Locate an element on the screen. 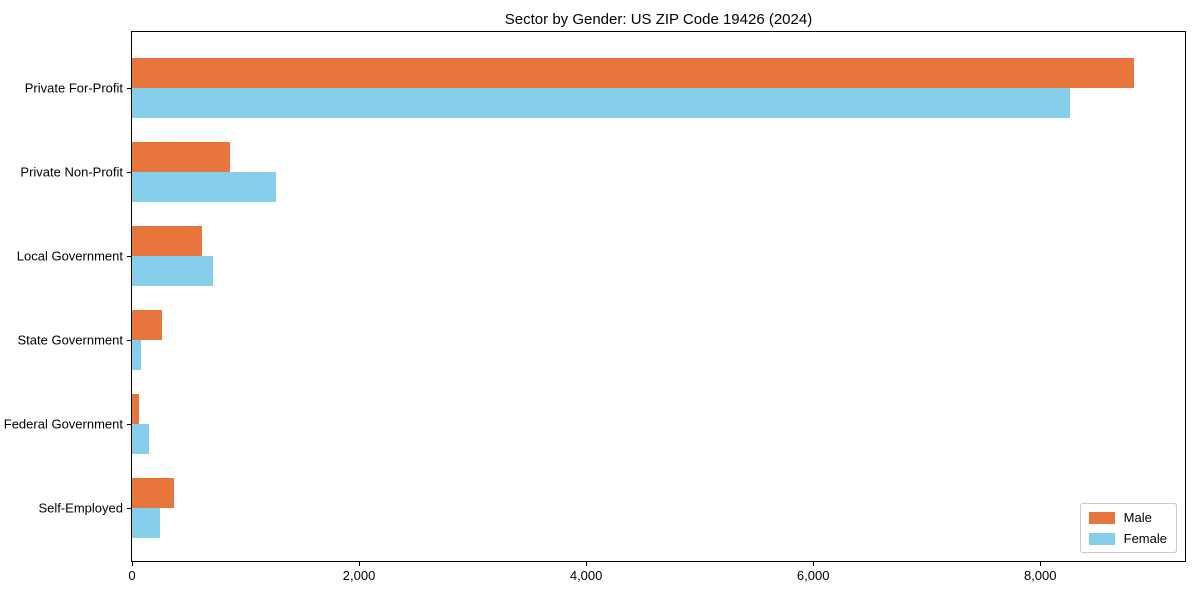 This screenshot has height=600, width=1200. bar-male-state-government is located at coordinates (147, 325).